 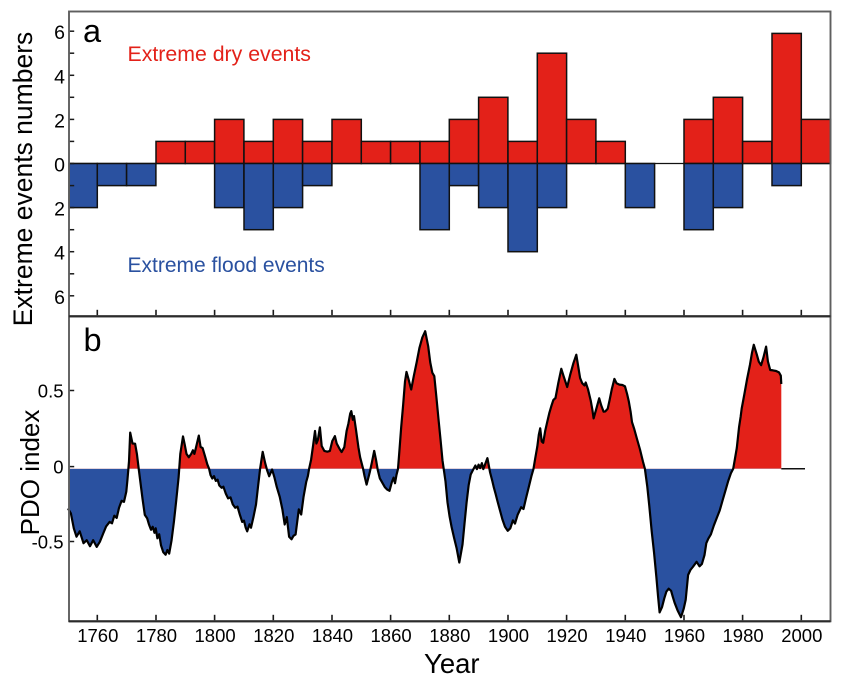 I want to click on svg-text: 1780, so click(x=156, y=635).